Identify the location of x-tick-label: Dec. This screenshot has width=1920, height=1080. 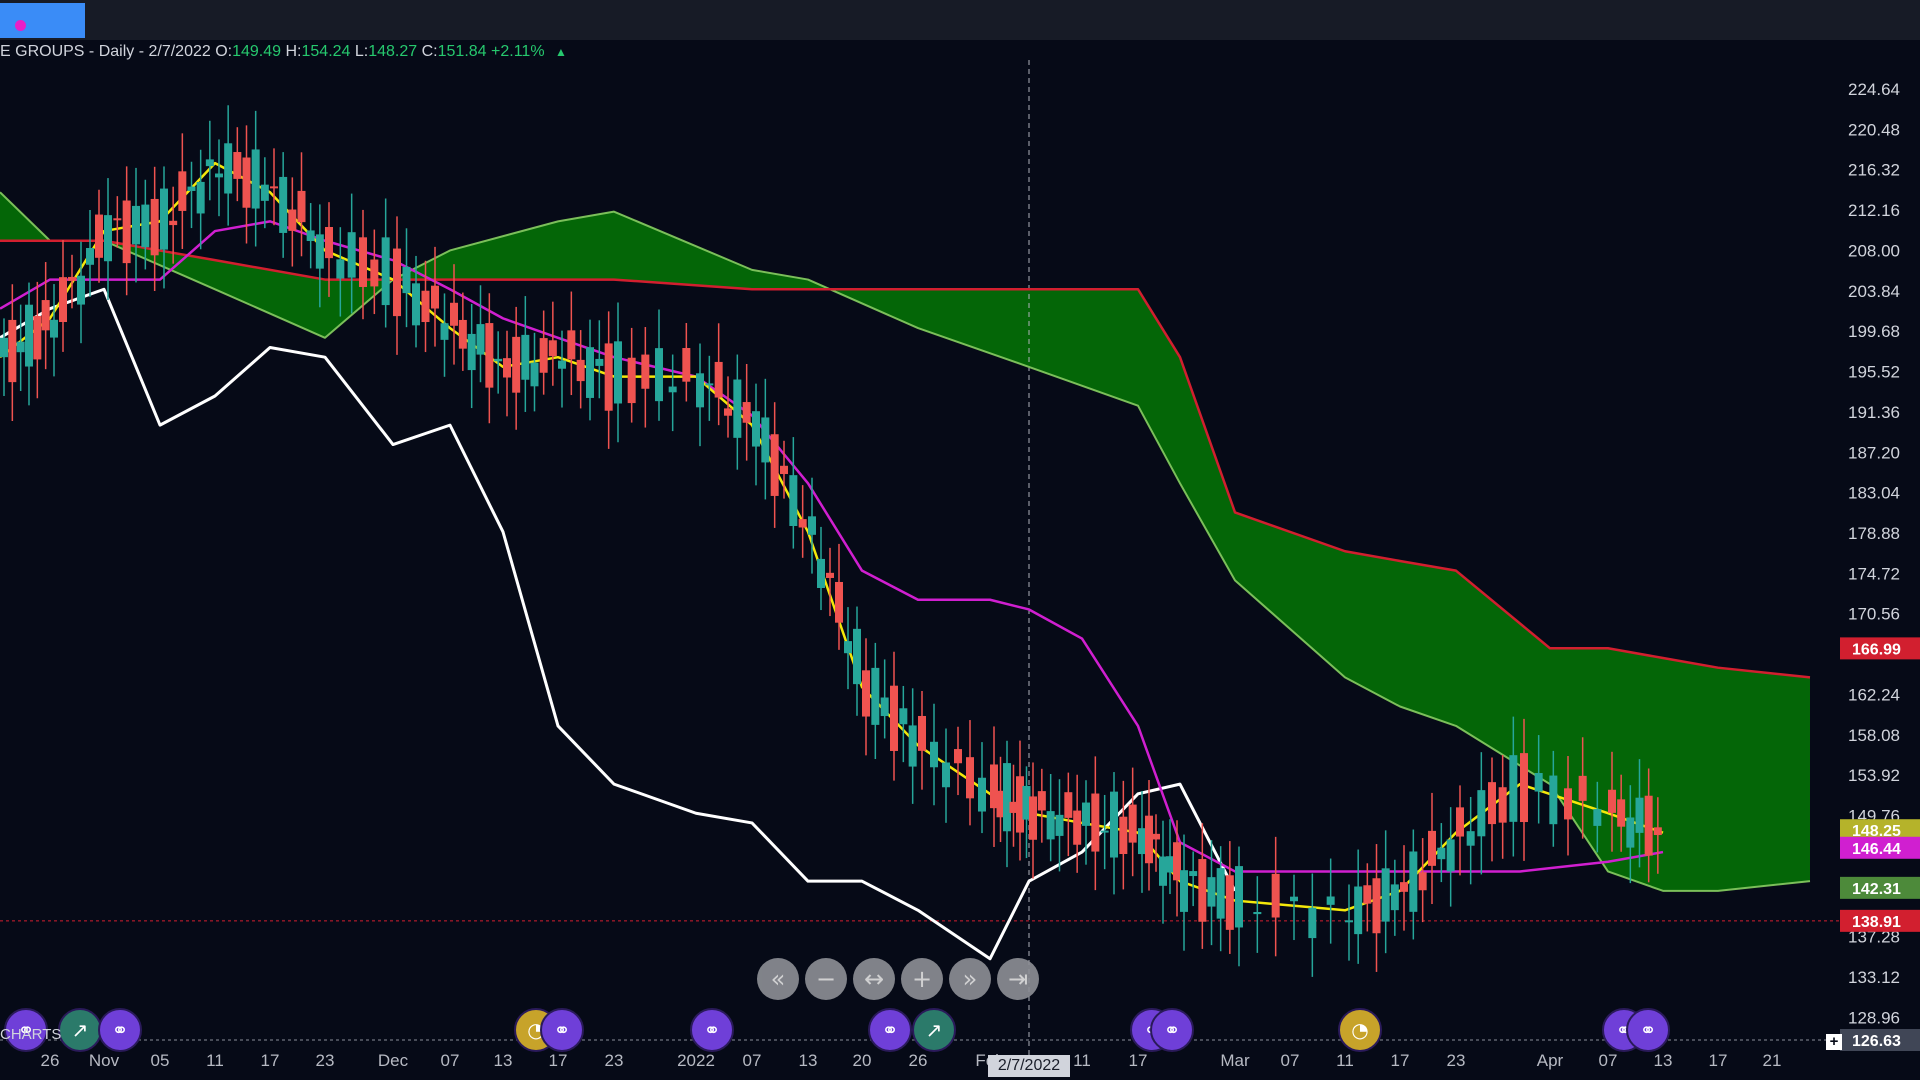
(393, 1060).